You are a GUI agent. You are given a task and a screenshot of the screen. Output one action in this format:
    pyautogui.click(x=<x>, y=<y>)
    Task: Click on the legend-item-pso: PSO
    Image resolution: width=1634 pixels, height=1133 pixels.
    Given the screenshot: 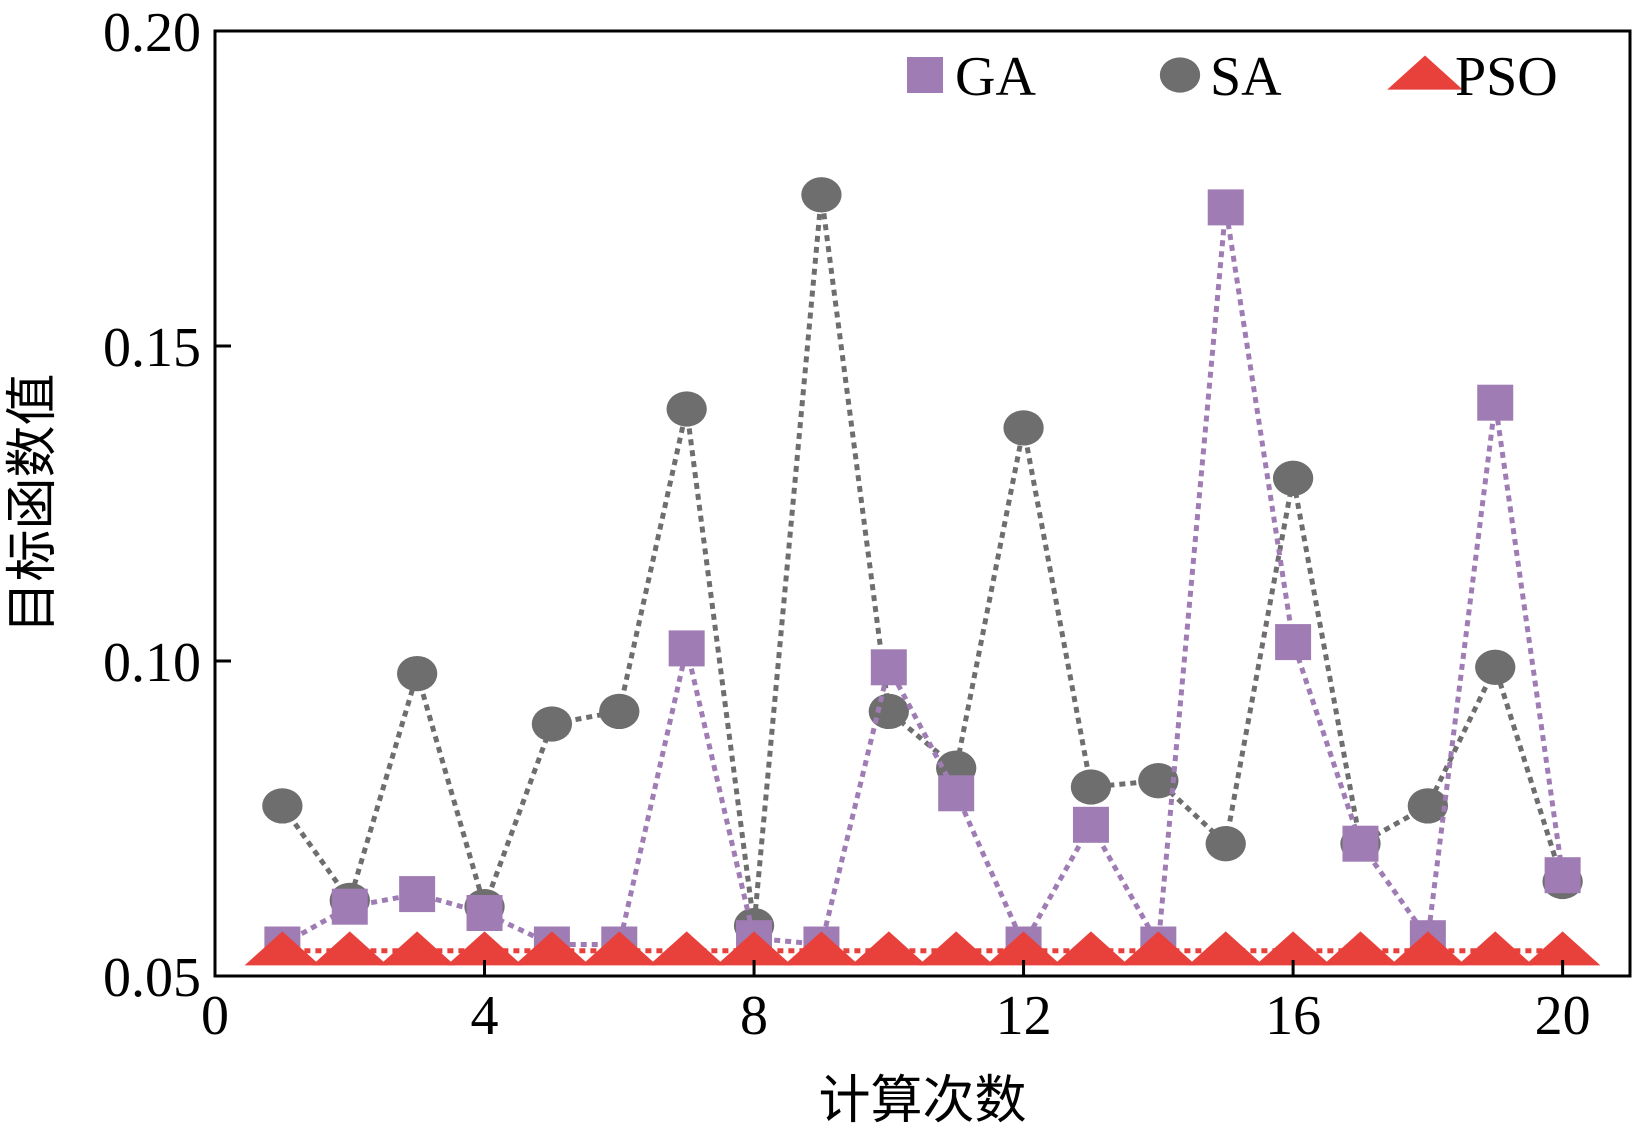 What is the action you would take?
    pyautogui.click(x=1472, y=77)
    